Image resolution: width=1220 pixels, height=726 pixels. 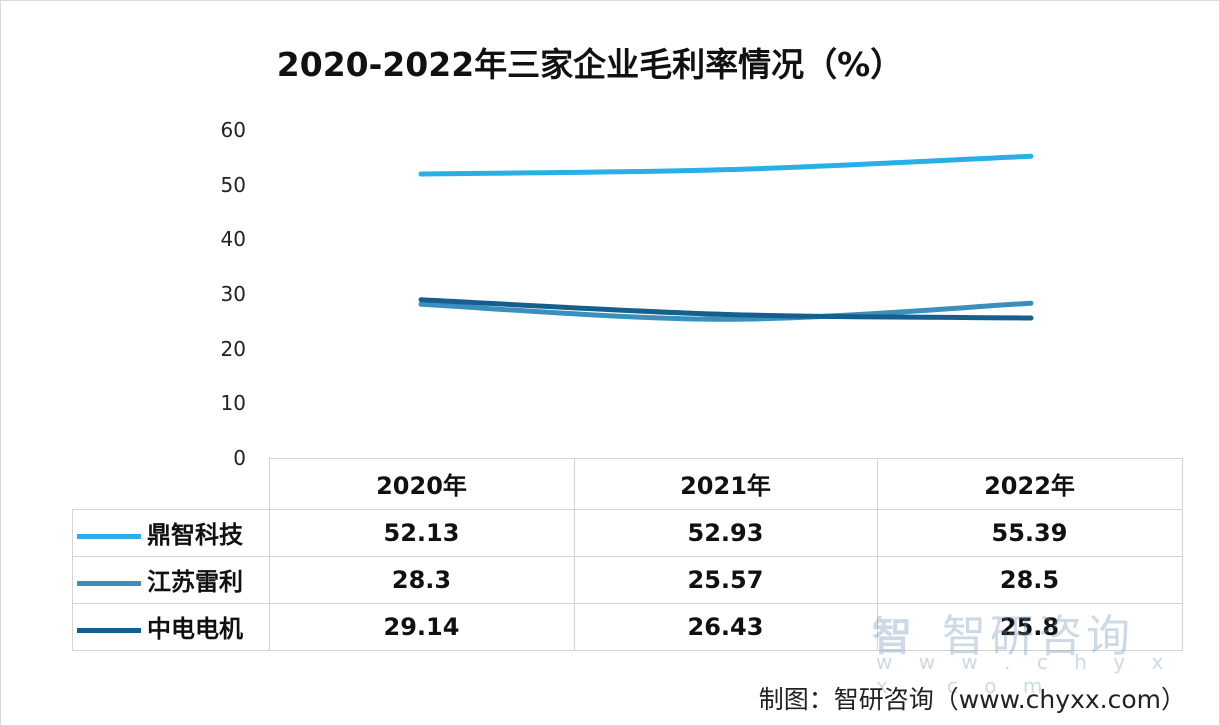 I want to click on data-label: 52.13, so click(x=421, y=532).